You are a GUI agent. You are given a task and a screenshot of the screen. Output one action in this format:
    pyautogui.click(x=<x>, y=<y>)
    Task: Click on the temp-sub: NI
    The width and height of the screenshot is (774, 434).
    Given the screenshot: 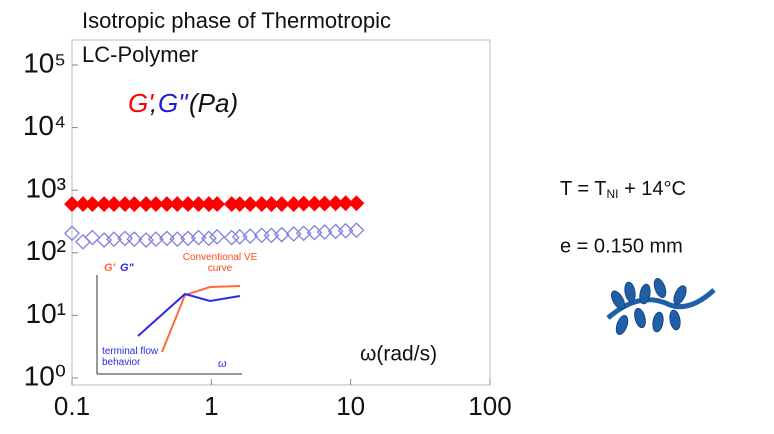 What is the action you would take?
    pyautogui.click(x=613, y=194)
    